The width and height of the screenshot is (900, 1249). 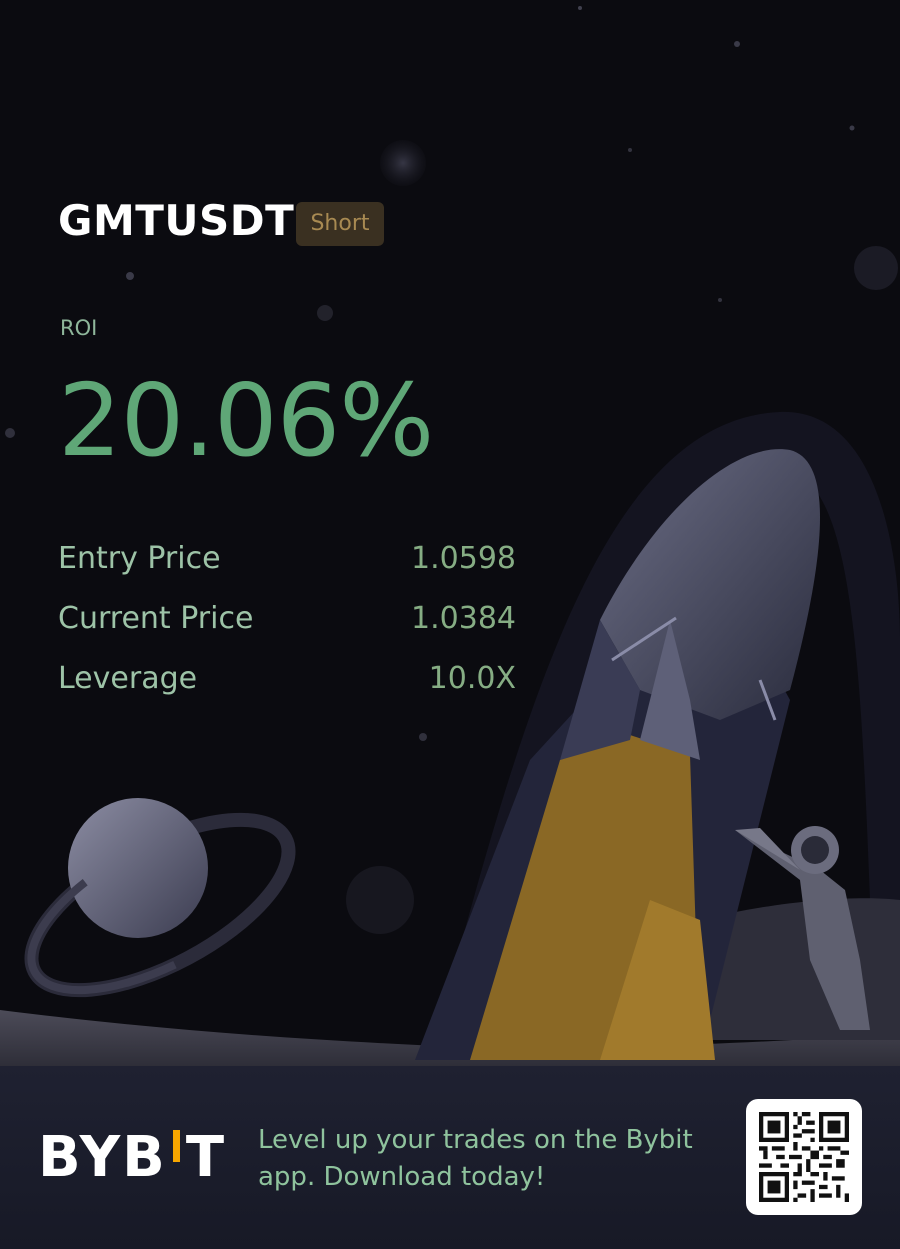 I want to click on qr-code, so click(x=804, y=1157).